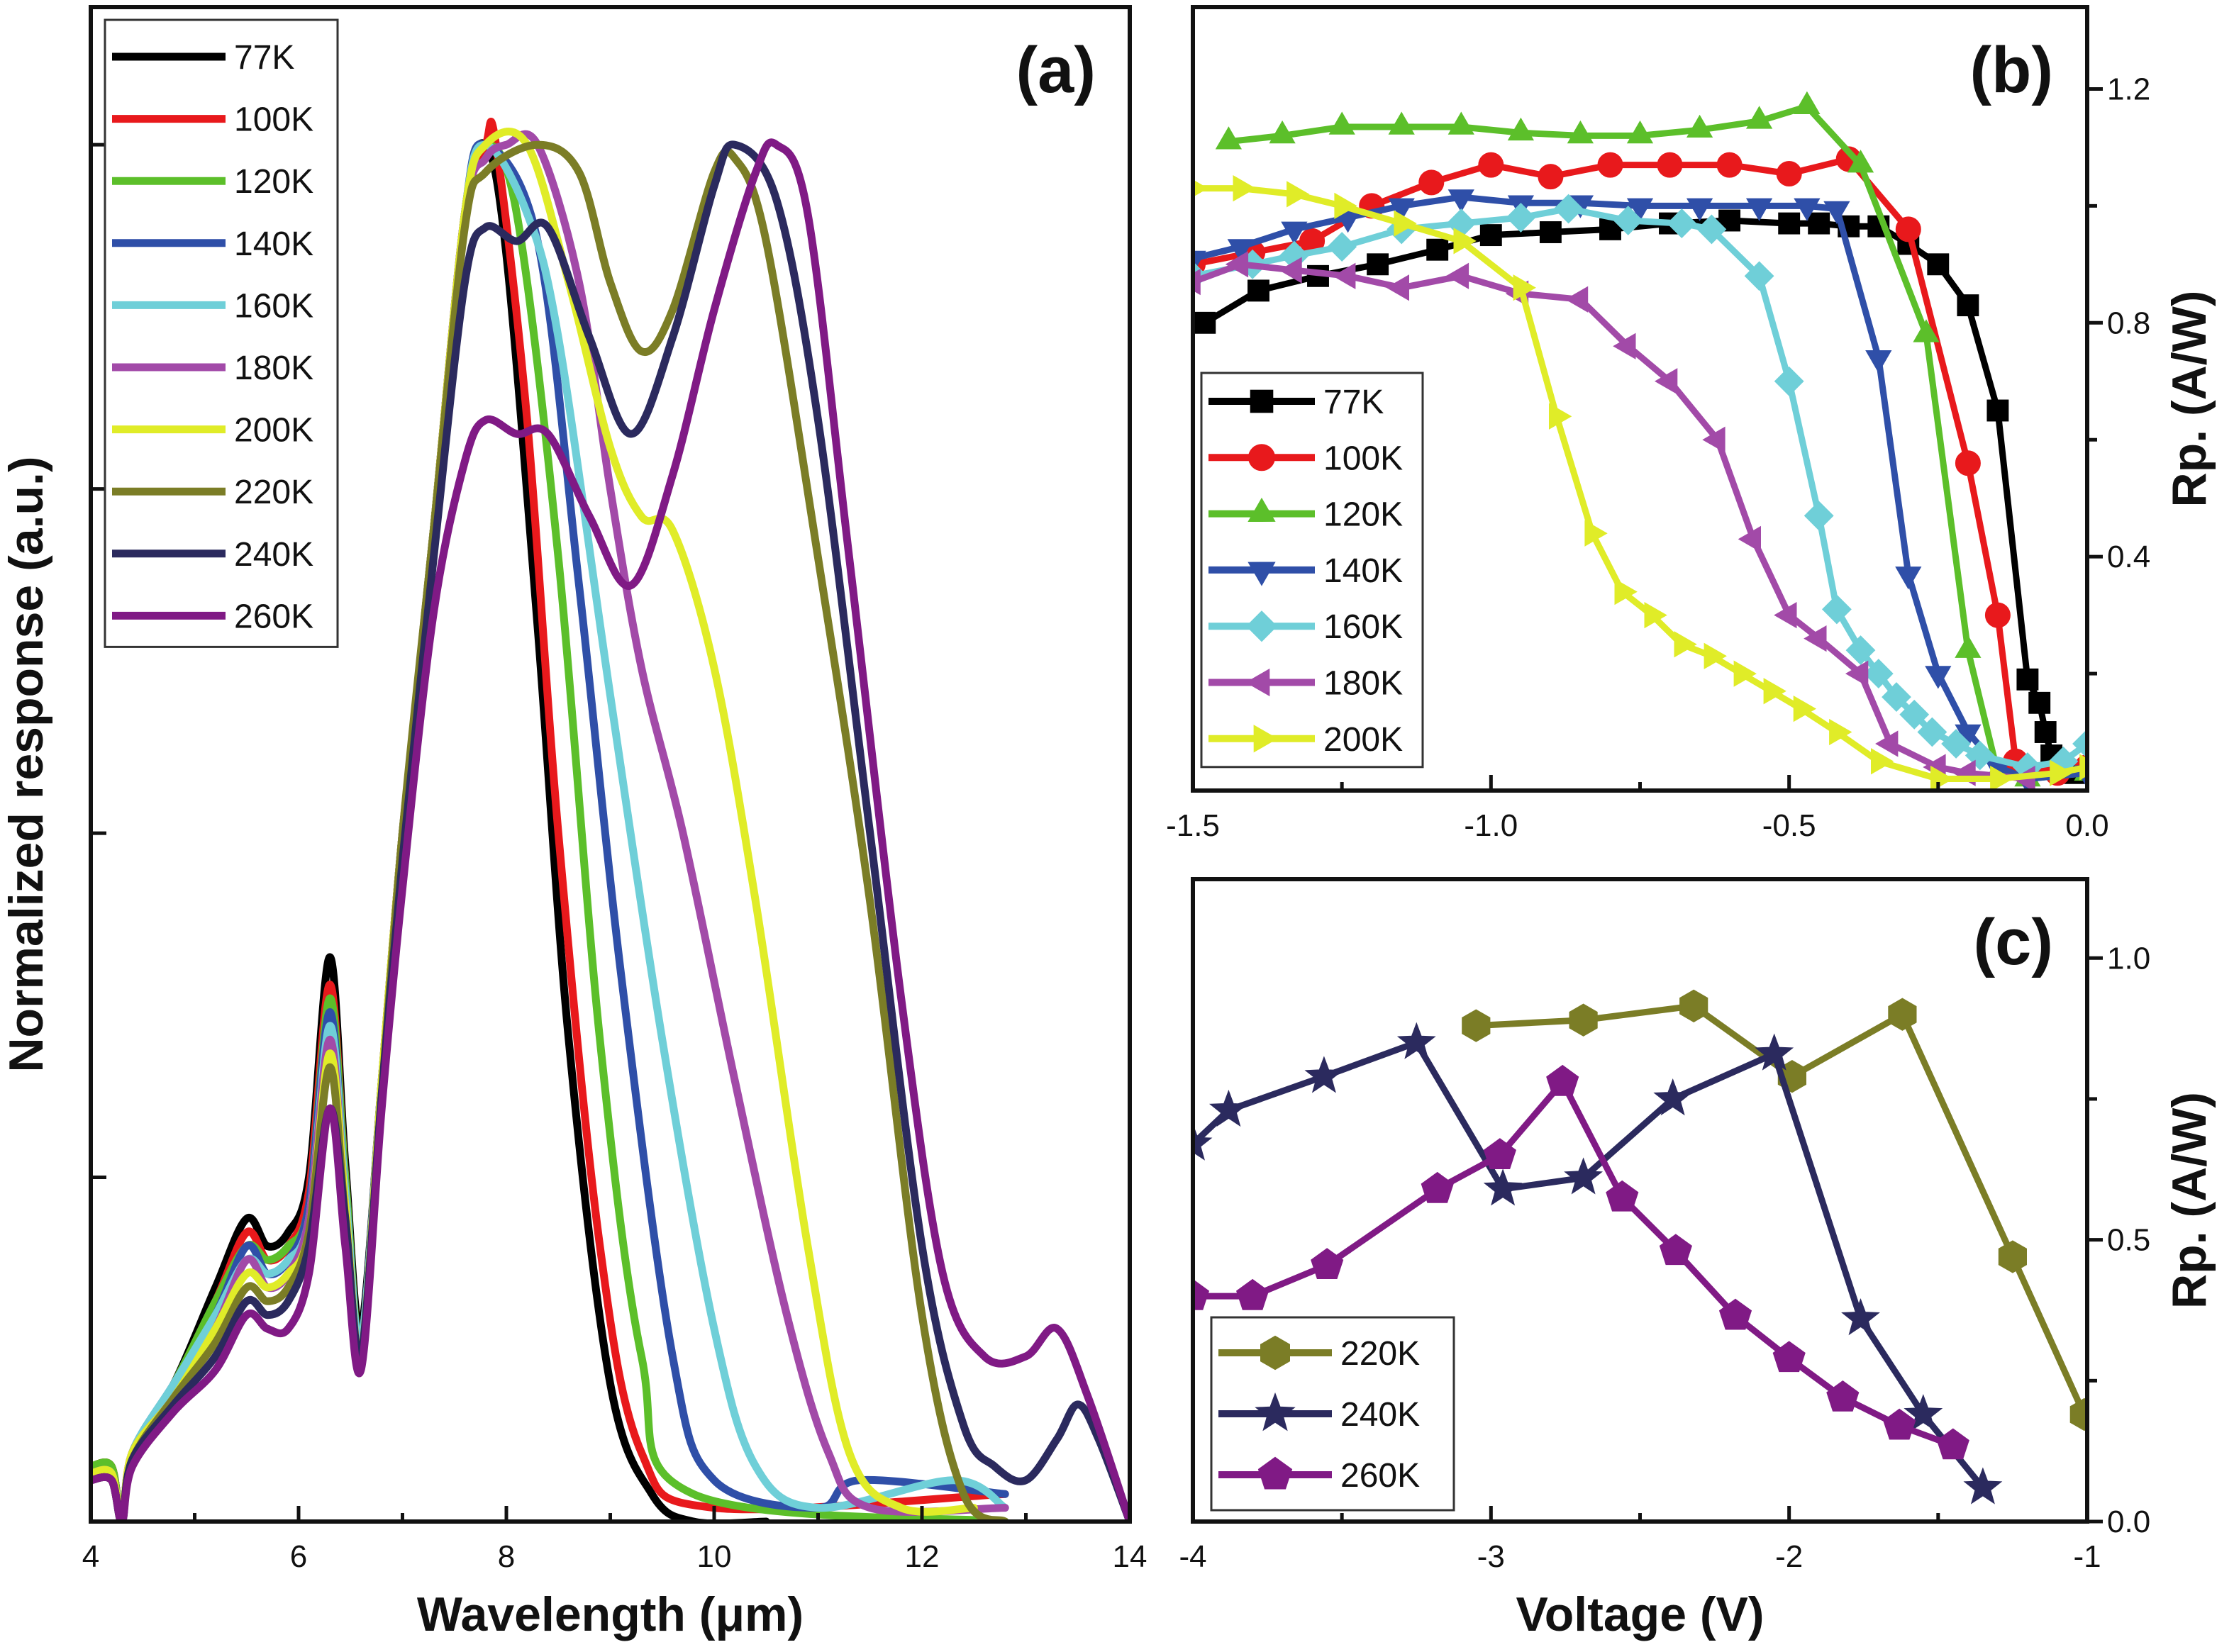 The image size is (2234, 1652). What do you see at coordinates (1305, 571) in the screenshot?
I see `legend-item: 140K` at bounding box center [1305, 571].